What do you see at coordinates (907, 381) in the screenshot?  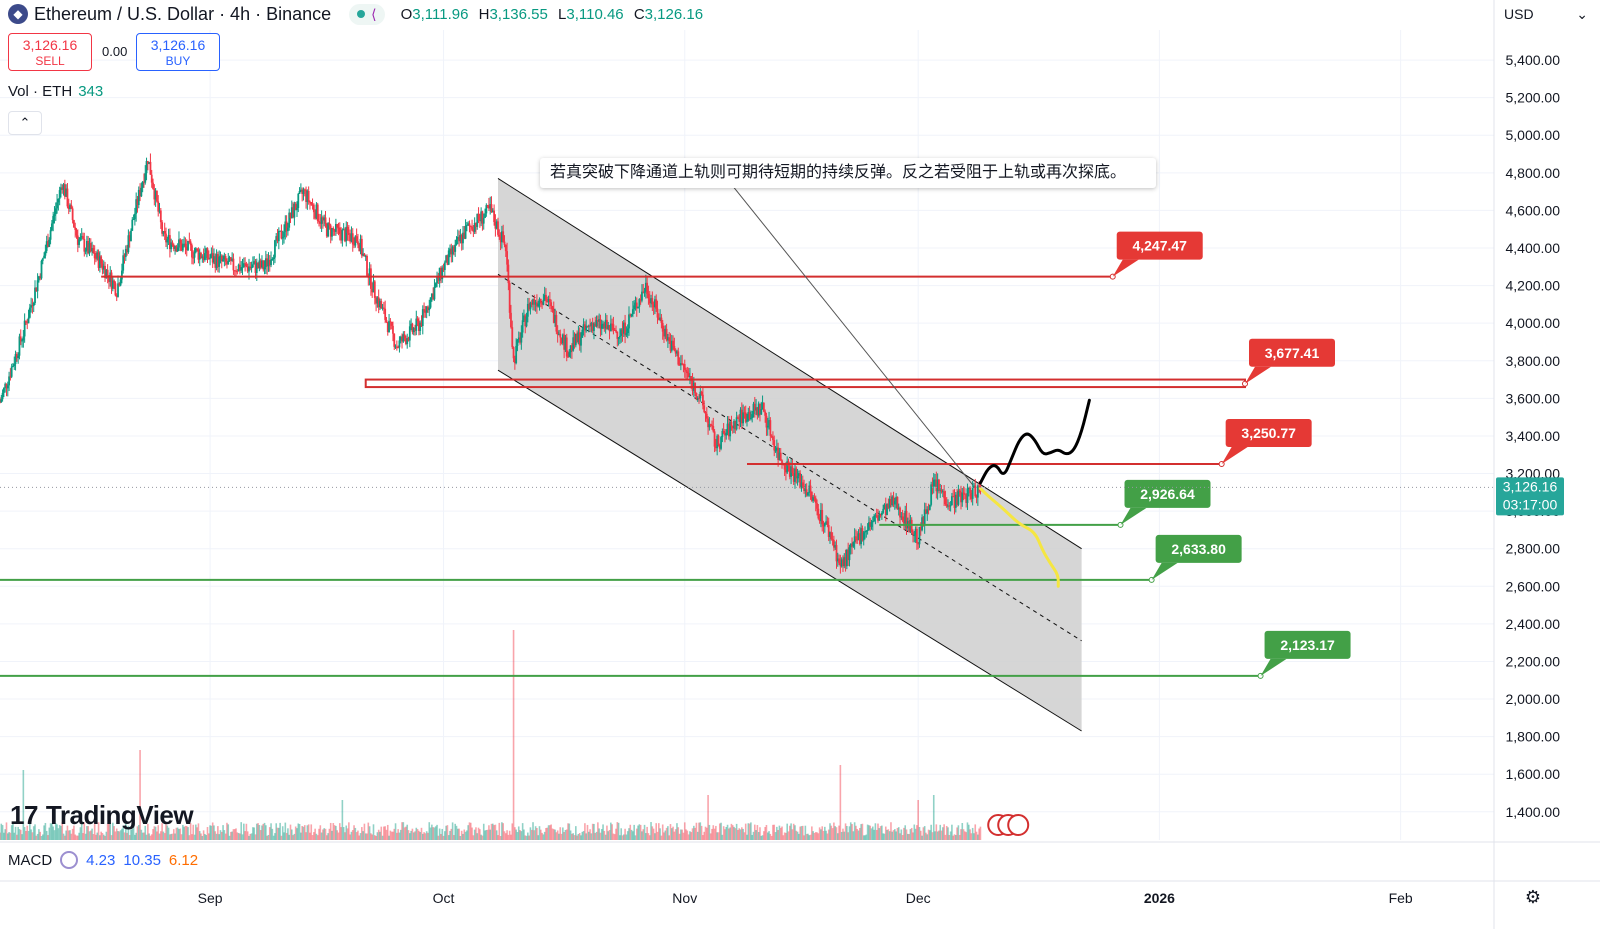 I see `projection-paths` at bounding box center [907, 381].